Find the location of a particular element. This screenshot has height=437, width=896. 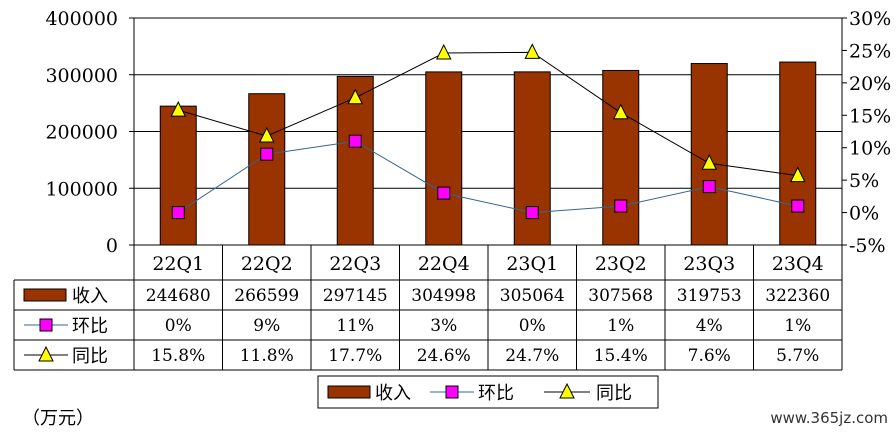

point-同比-23Q2 is located at coordinates (620, 111).